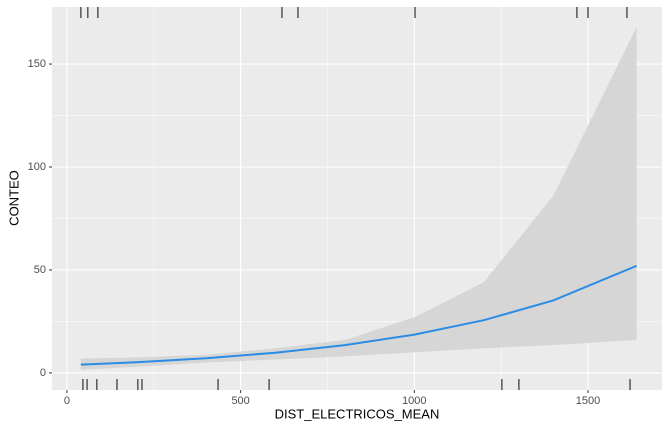 The height and width of the screenshot is (431, 671). I want to click on x-tick-label: 1000, so click(414, 401).